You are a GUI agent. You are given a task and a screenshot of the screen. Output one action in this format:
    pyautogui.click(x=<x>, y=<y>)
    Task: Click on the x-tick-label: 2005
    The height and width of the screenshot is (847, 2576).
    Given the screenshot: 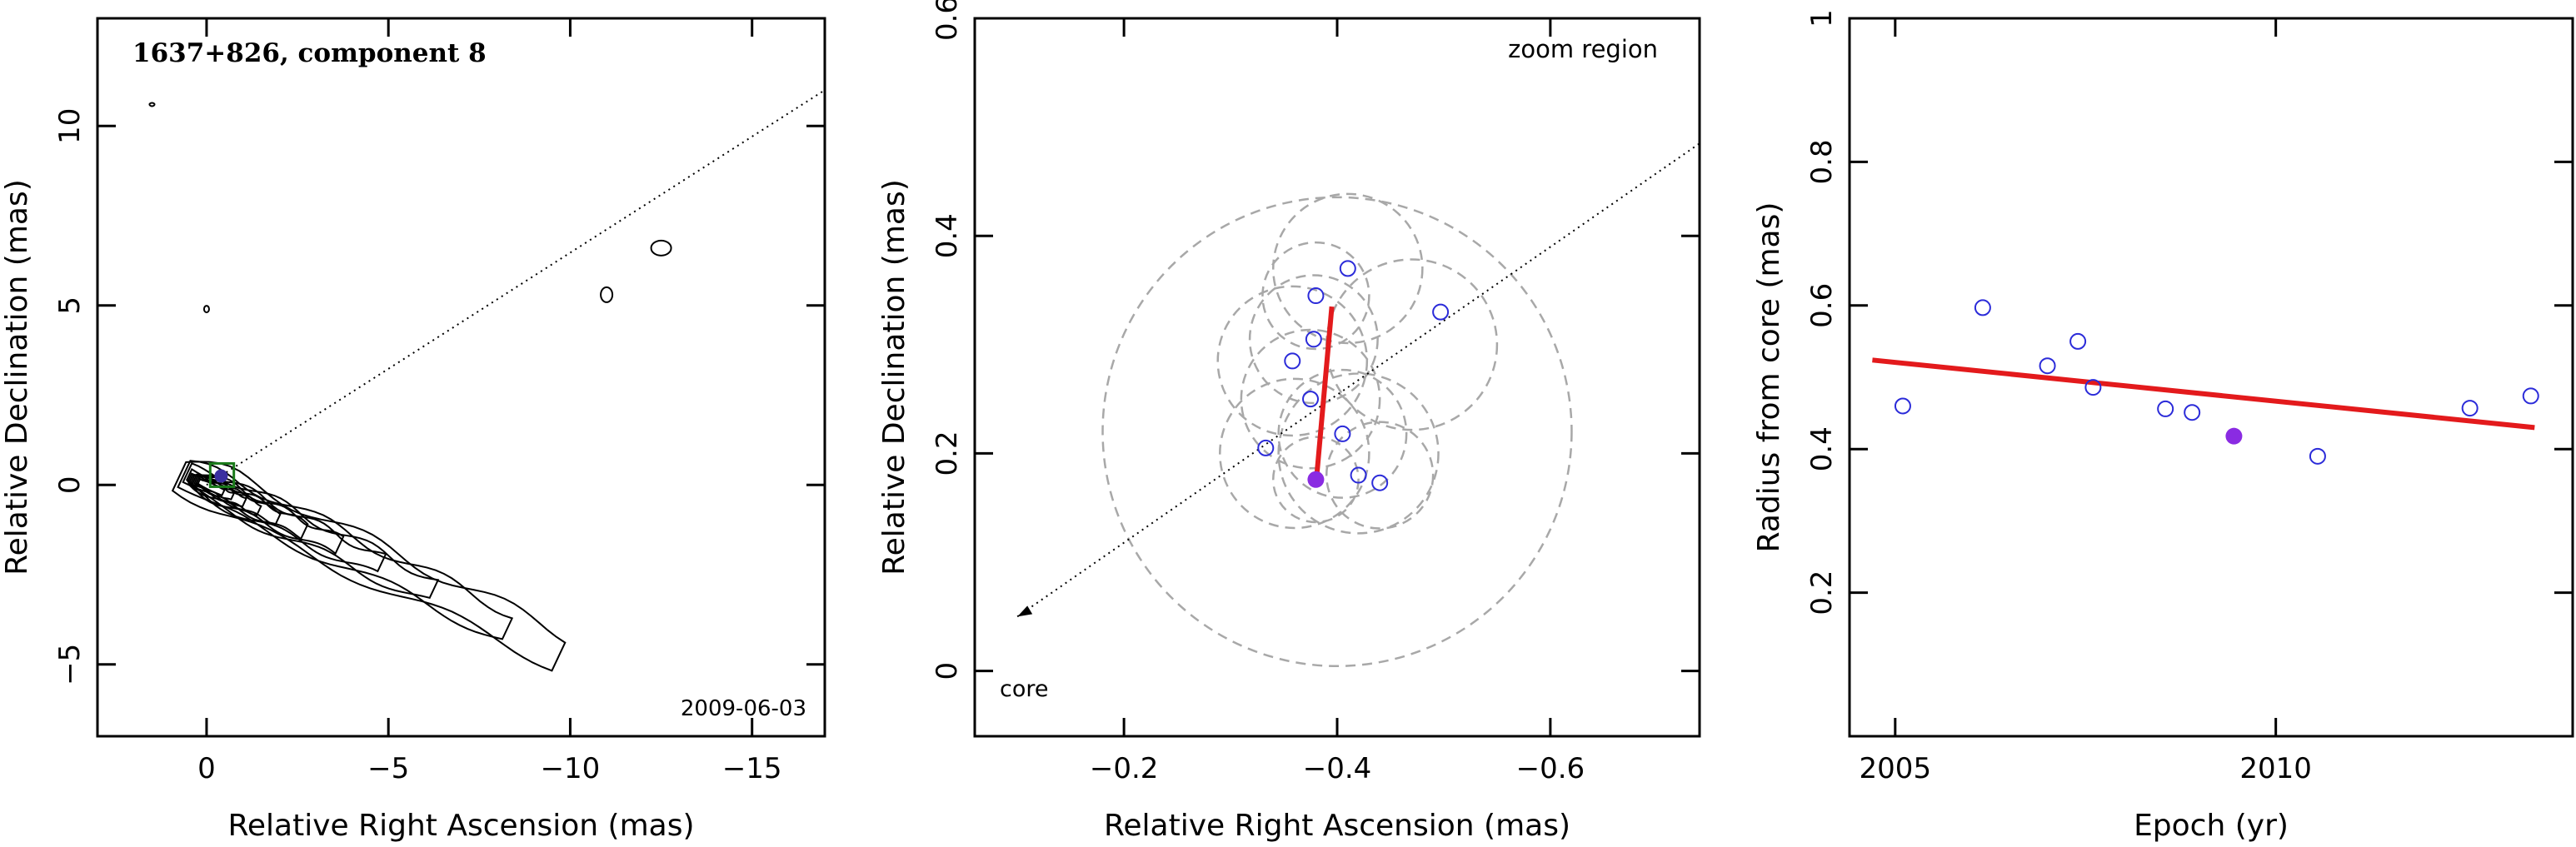 What is the action you would take?
    pyautogui.click(x=1896, y=768)
    